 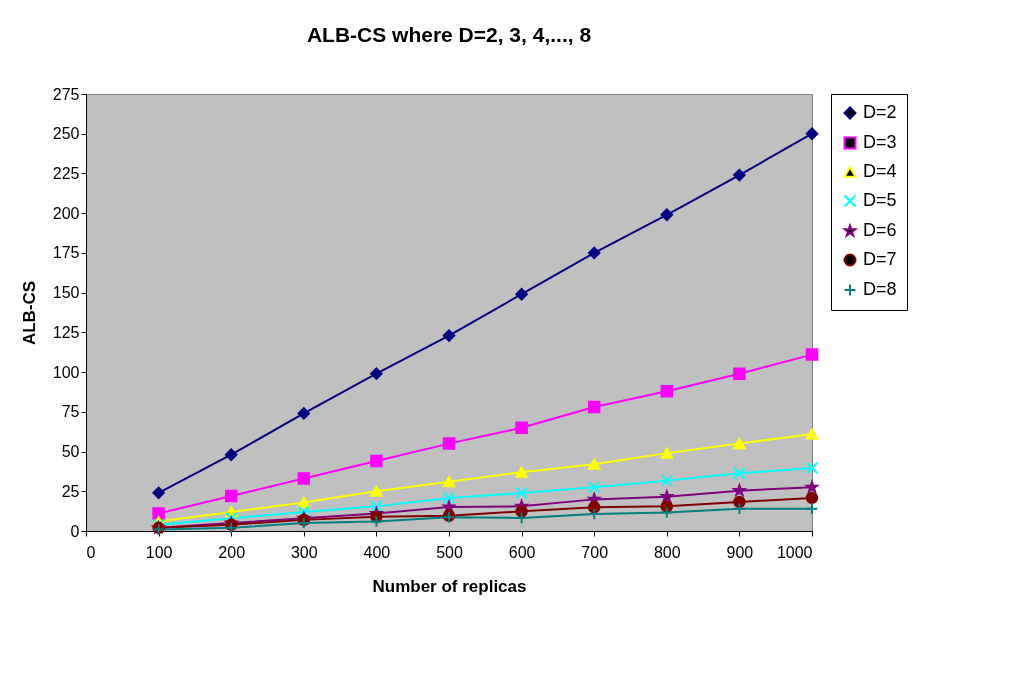 I want to click on y-tick-label: 250, so click(x=66, y=134).